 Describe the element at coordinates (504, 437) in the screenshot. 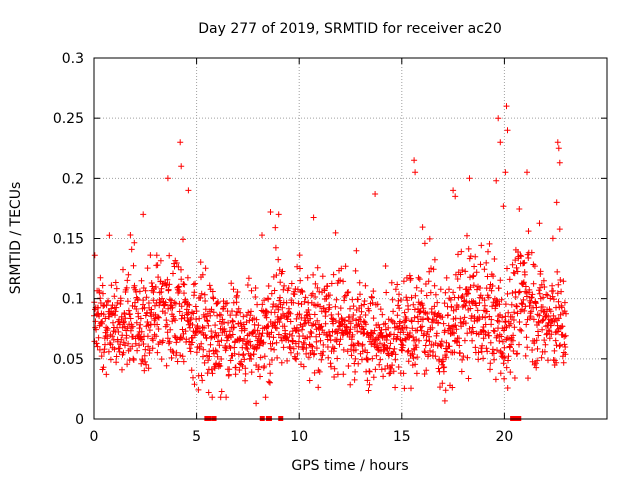

I see `x-tick-label: 20` at that location.